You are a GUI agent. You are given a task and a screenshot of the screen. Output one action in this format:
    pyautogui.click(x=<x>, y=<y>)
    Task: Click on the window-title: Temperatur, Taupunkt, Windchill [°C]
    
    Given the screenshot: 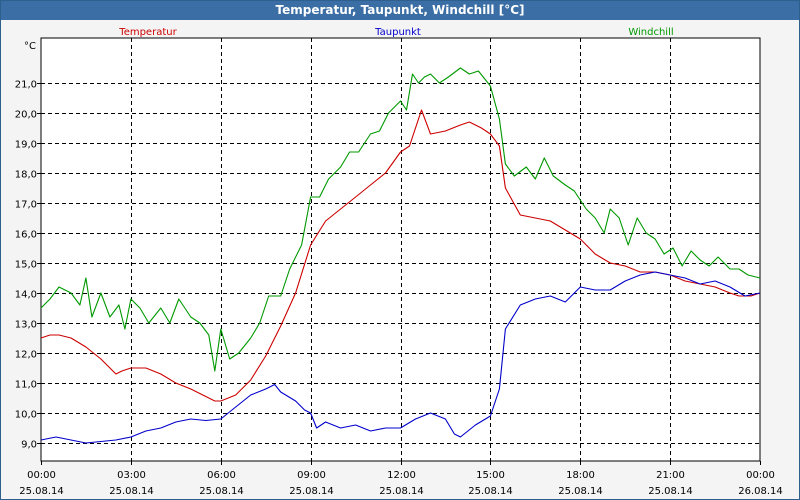 What is the action you would take?
    pyautogui.click(x=400, y=10)
    